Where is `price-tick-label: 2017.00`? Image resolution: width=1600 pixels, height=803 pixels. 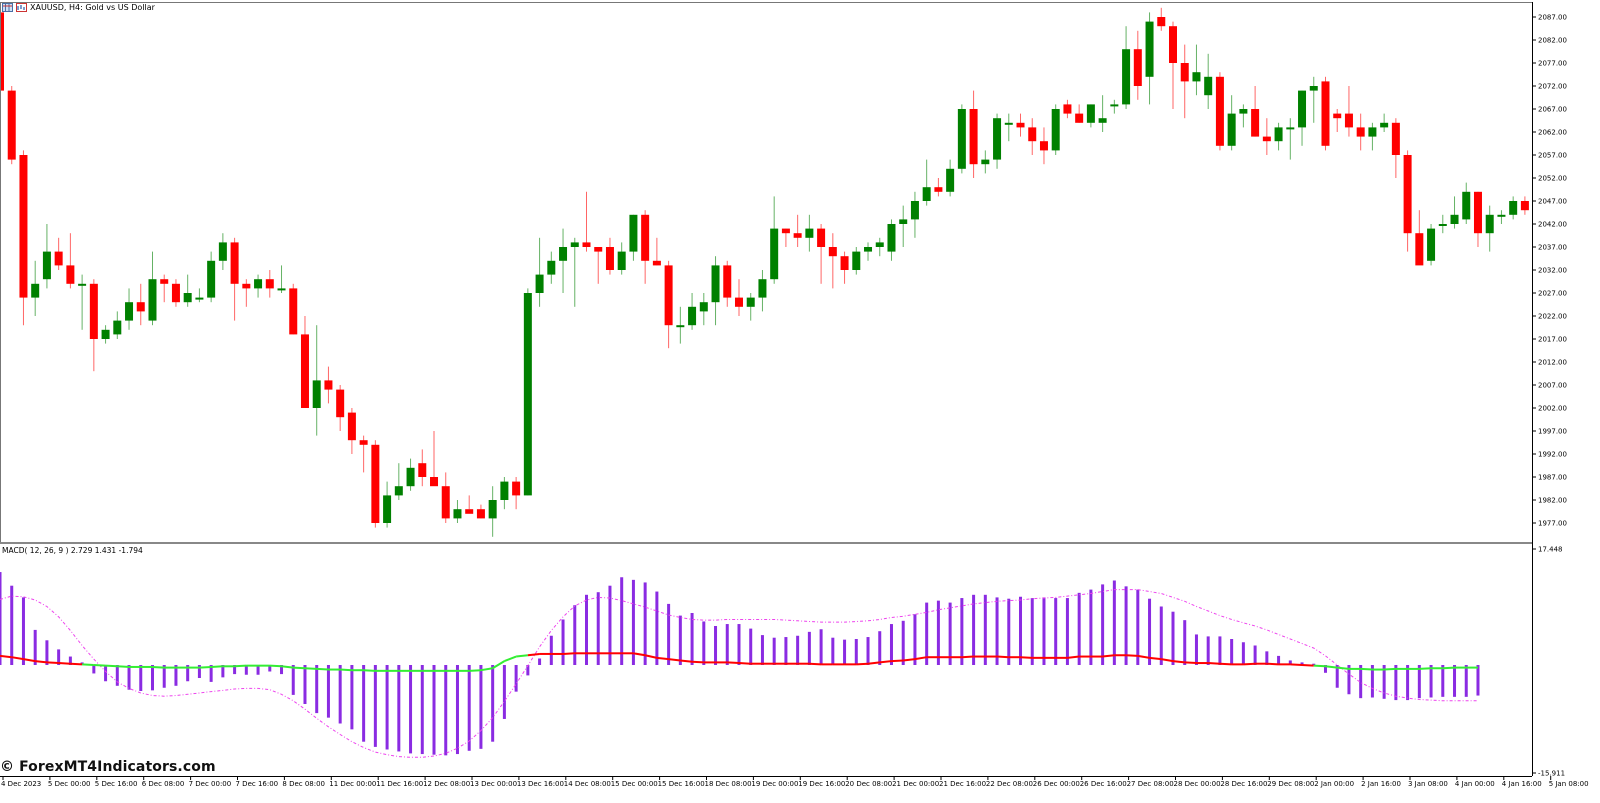 price-tick-label: 2017.00 is located at coordinates (1552, 340).